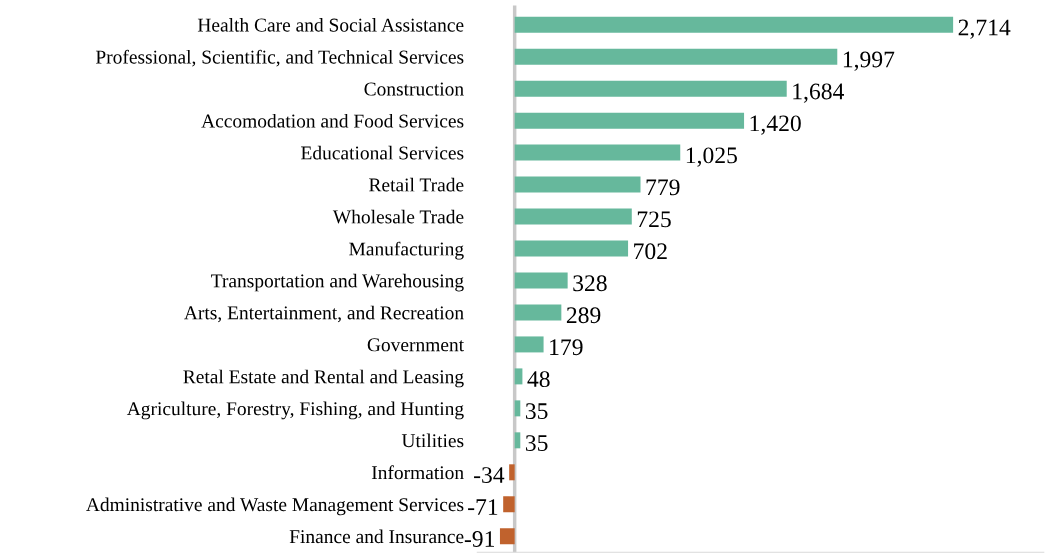  What do you see at coordinates (650, 251) in the screenshot?
I see `data-label: 702` at bounding box center [650, 251].